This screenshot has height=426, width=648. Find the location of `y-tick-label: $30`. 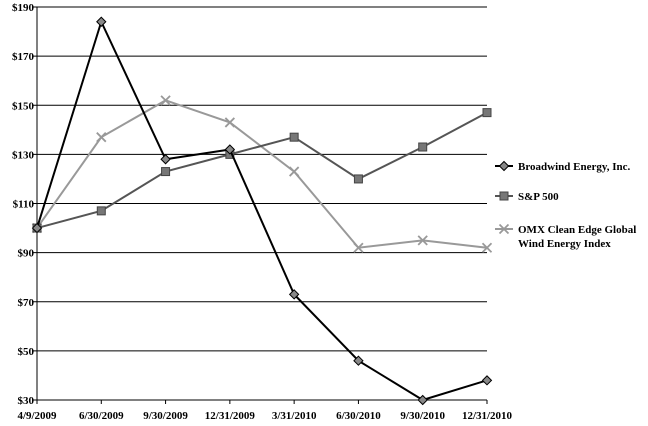

y-tick-label: $30 is located at coordinates (26, 401).